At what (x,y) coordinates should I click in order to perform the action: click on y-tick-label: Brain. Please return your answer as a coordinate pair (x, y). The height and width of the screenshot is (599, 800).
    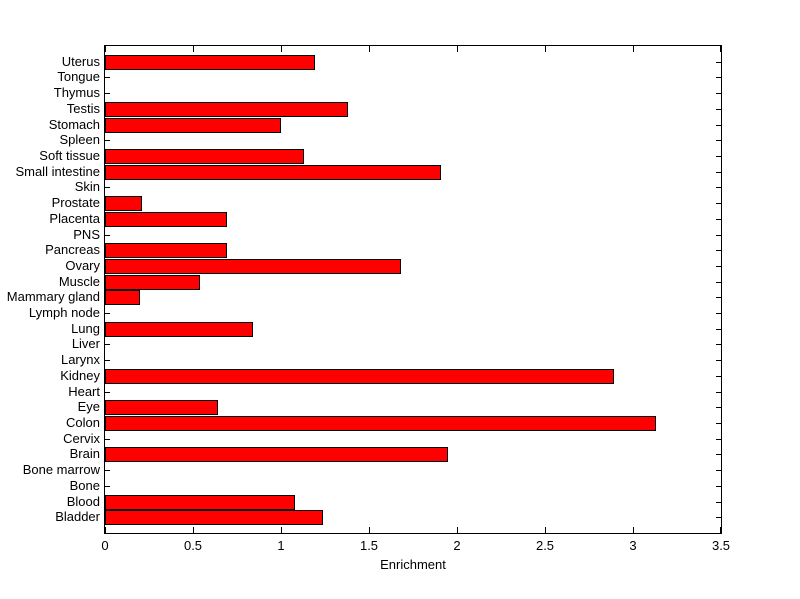
    Looking at the image, I should click on (84, 453).